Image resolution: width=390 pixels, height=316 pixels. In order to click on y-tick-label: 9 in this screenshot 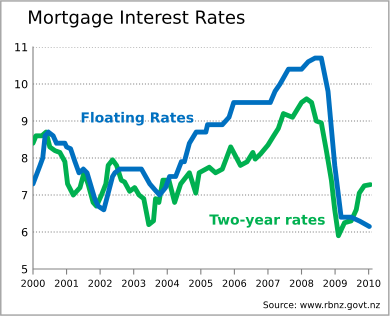, I will do `click(25, 121)`.